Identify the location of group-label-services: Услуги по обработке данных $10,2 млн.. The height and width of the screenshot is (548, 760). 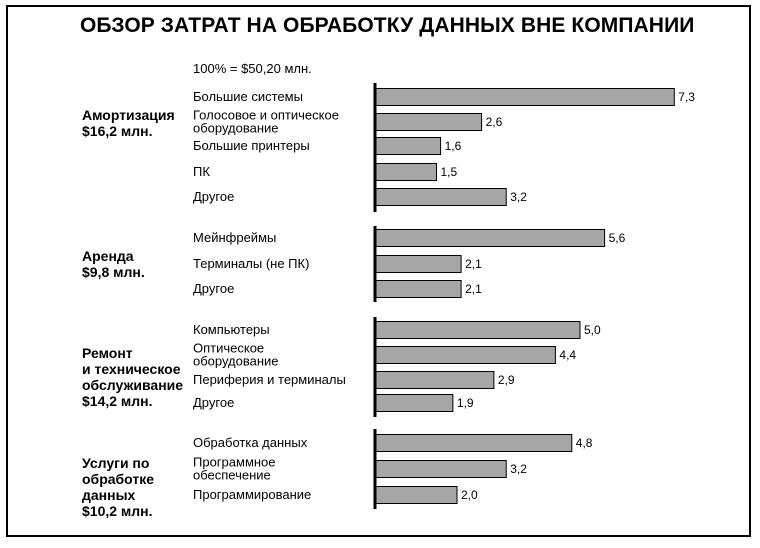
(118, 487).